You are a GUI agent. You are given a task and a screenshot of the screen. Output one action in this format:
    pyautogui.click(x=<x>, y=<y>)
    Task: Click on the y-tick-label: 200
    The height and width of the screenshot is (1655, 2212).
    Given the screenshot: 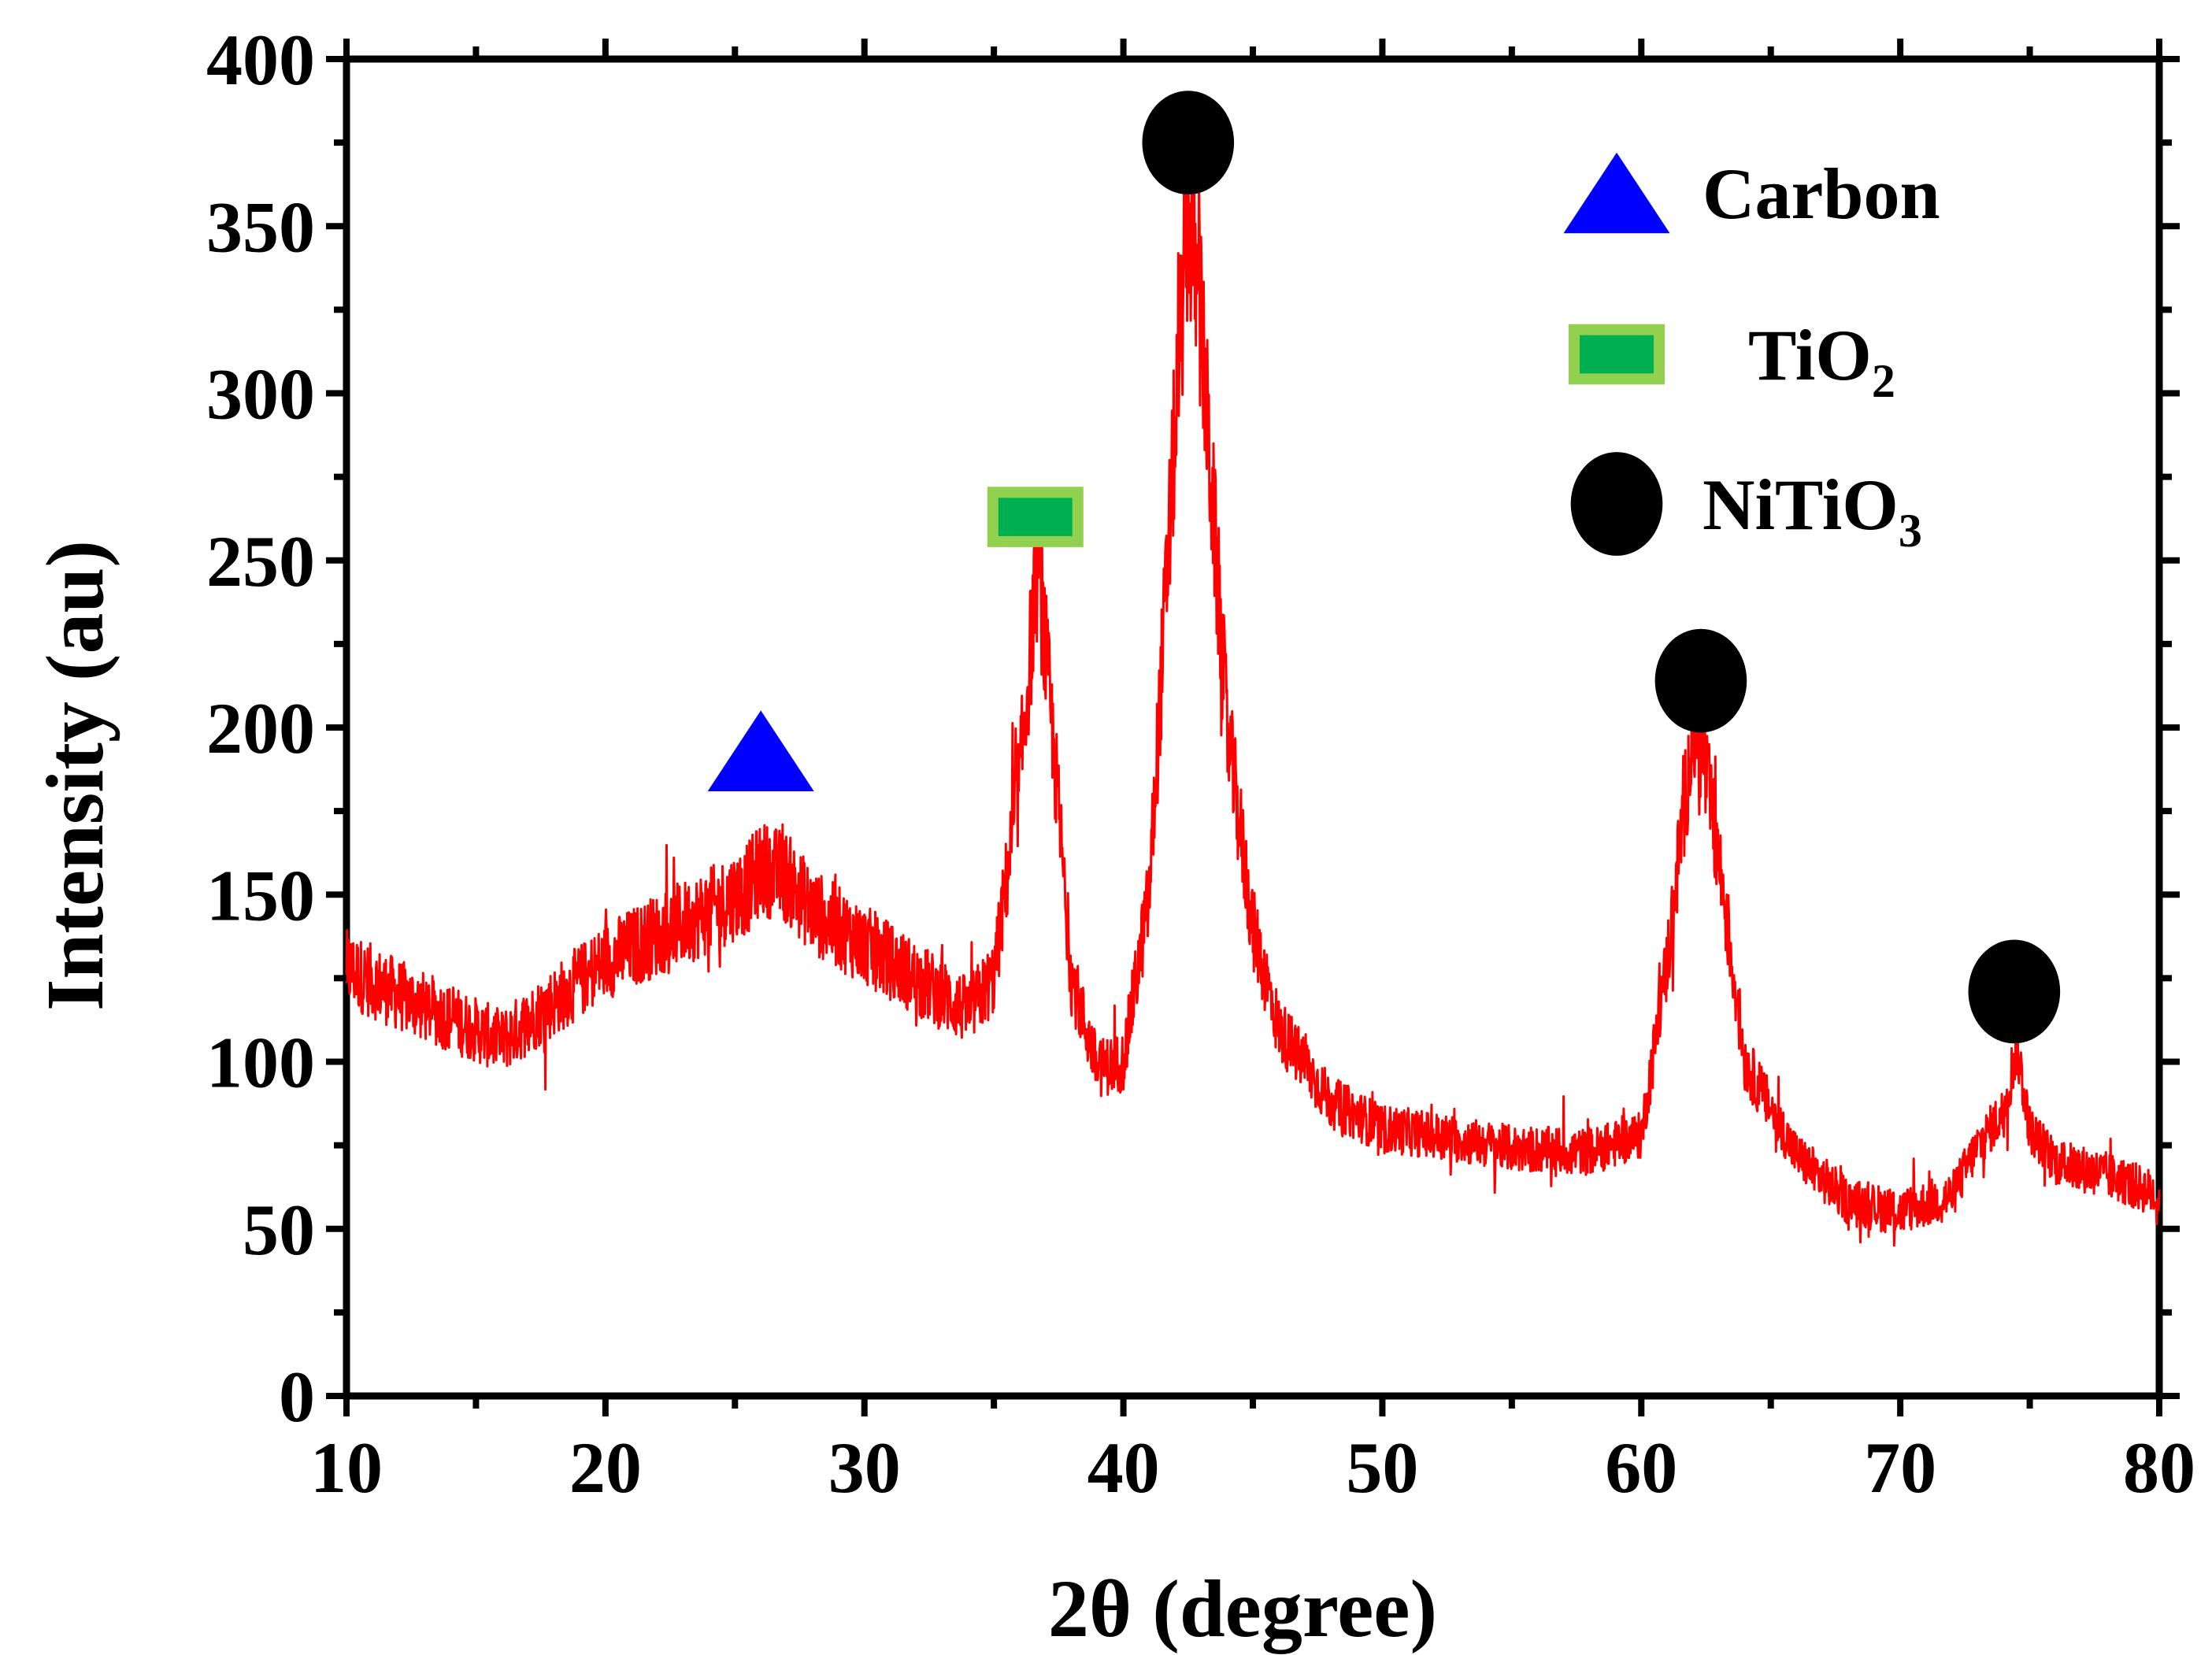 What is the action you would take?
    pyautogui.click(x=260, y=728)
    